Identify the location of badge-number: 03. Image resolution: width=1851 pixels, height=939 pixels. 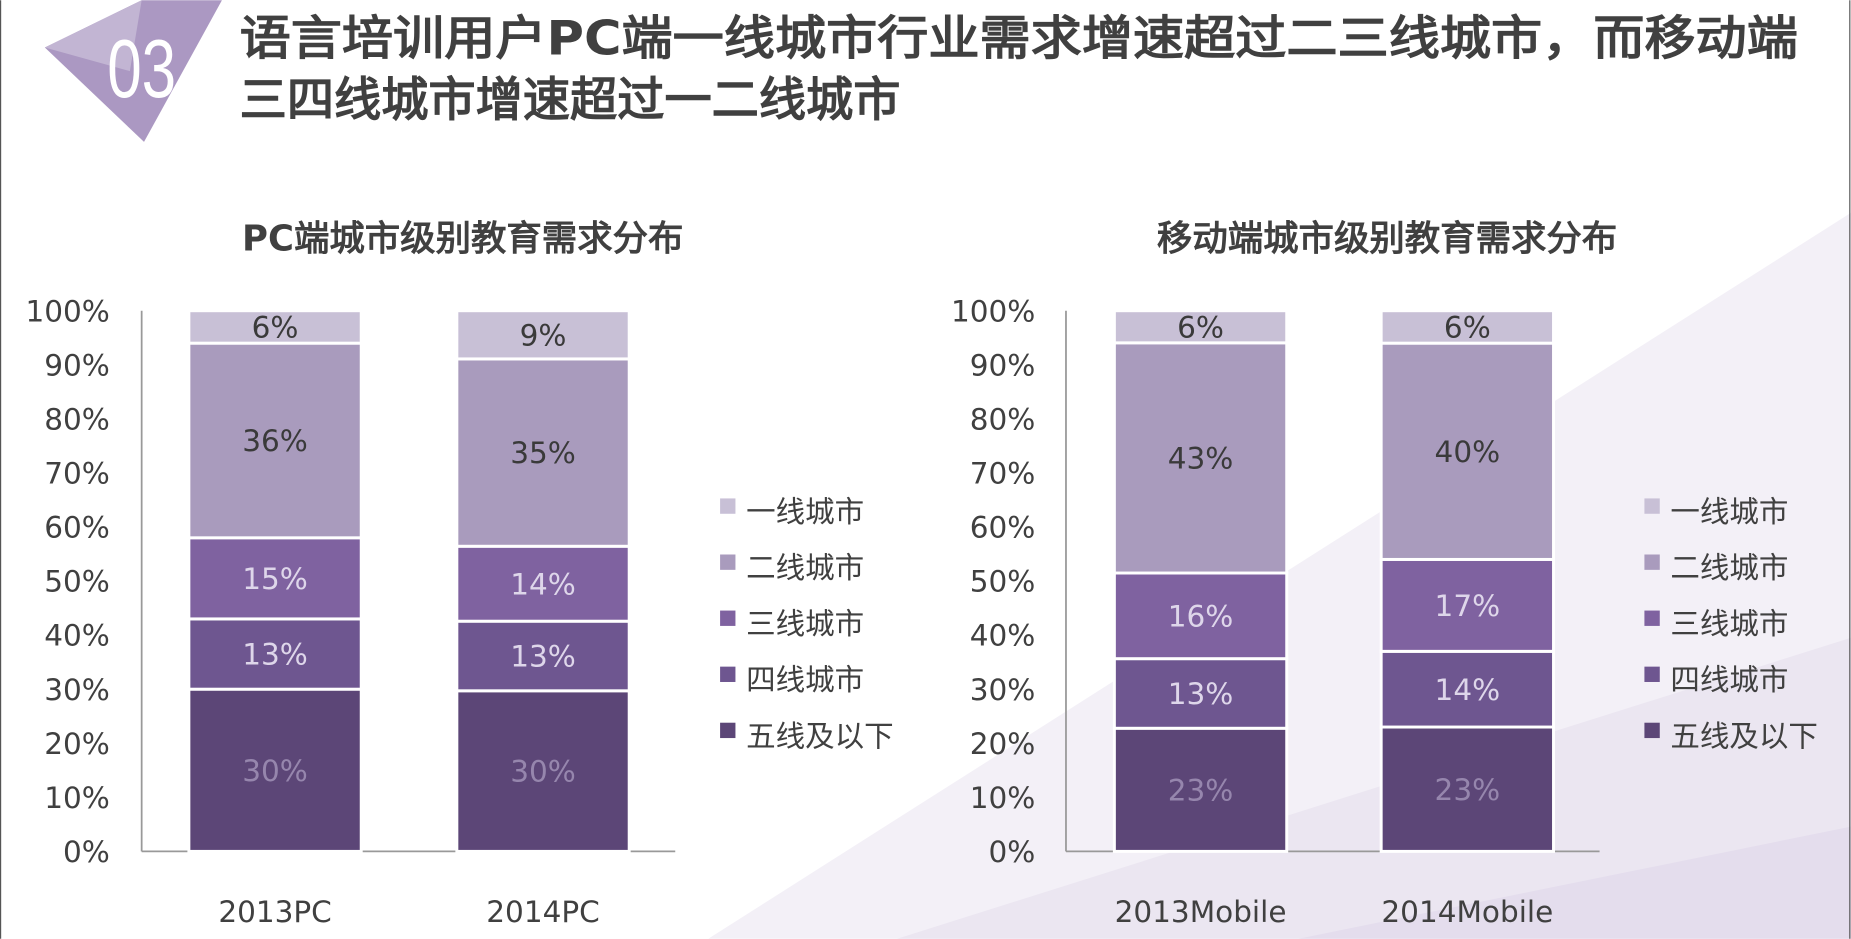
(141, 70).